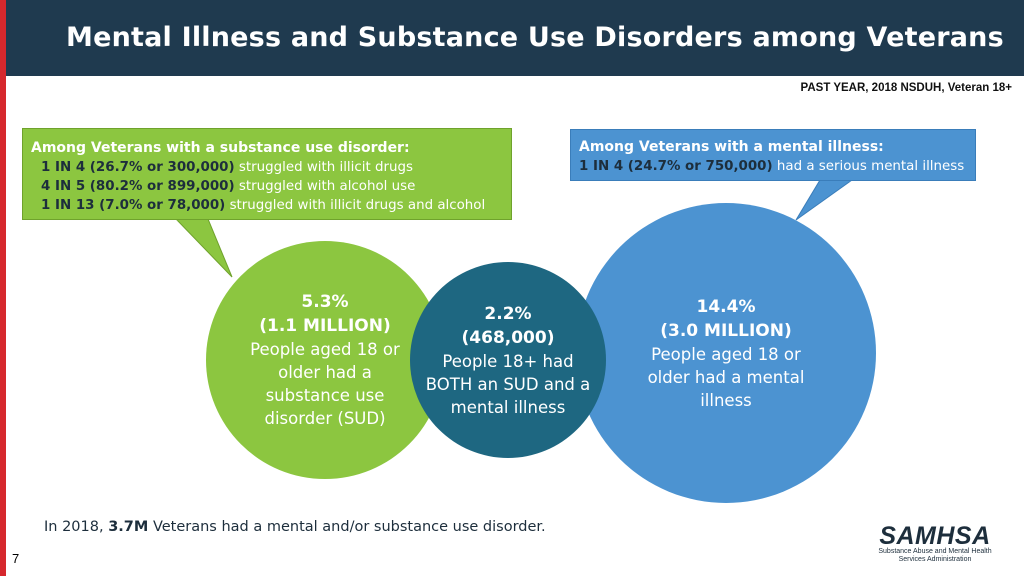 This screenshot has width=1024, height=576. I want to click on mi-circle-percent: 14.4%, so click(726, 306).